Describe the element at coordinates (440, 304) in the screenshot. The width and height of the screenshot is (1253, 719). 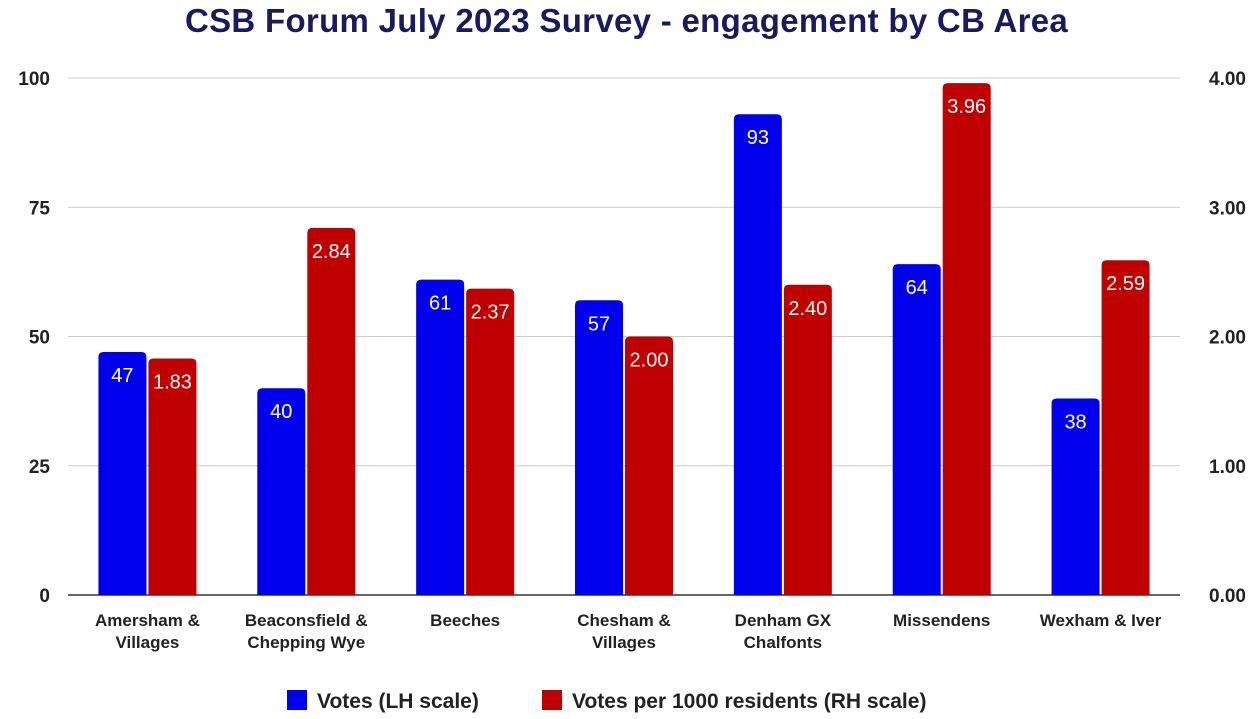
I see `data-label: 61` at that location.